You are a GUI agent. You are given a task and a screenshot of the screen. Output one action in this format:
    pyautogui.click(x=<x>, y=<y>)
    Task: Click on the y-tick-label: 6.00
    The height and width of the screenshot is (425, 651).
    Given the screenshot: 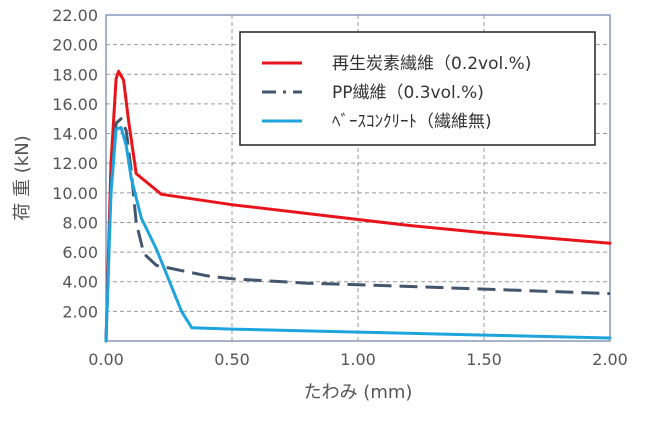 What is the action you would take?
    pyautogui.click(x=80, y=252)
    